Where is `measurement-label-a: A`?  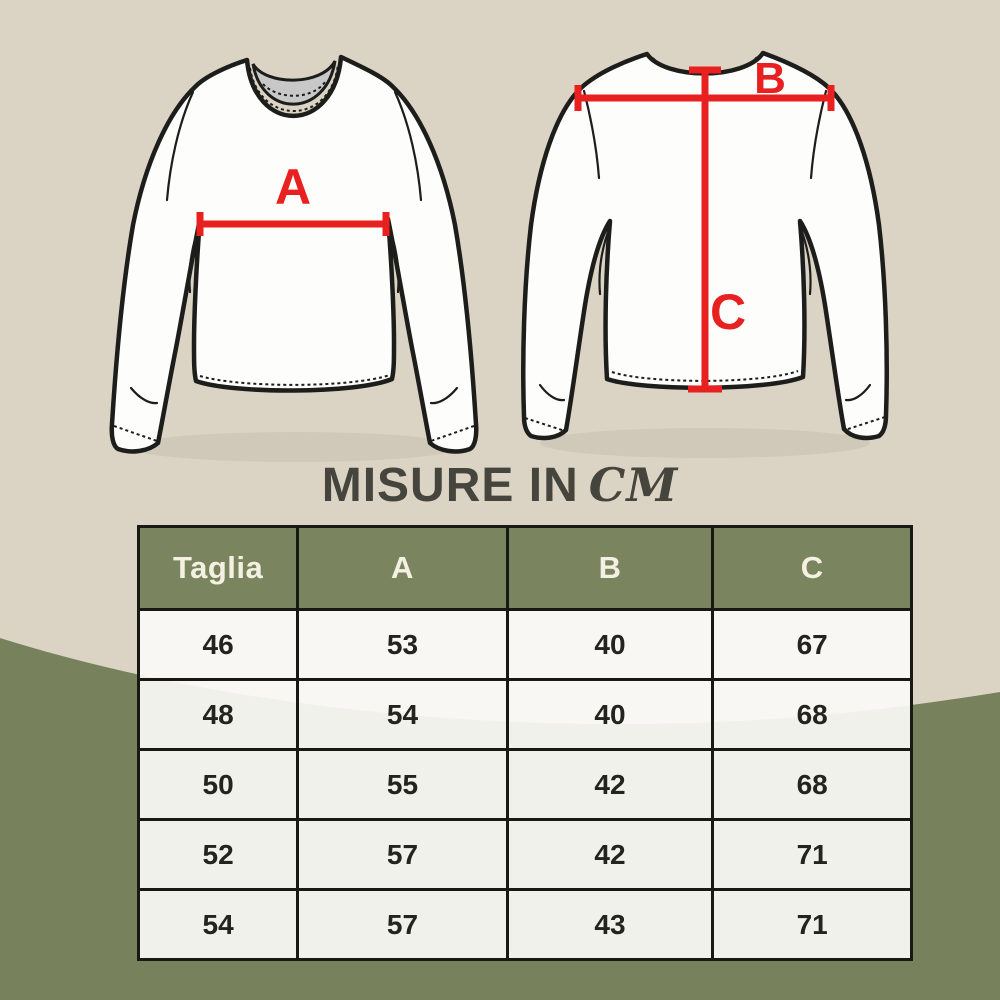
measurement-label-a: A is located at coordinates (293, 187).